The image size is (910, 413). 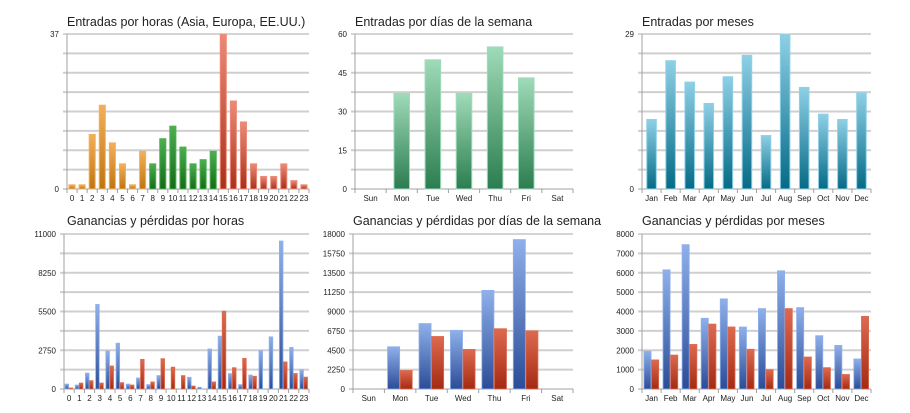 I want to click on y-tick-label: 9000, so click(x=336, y=312).